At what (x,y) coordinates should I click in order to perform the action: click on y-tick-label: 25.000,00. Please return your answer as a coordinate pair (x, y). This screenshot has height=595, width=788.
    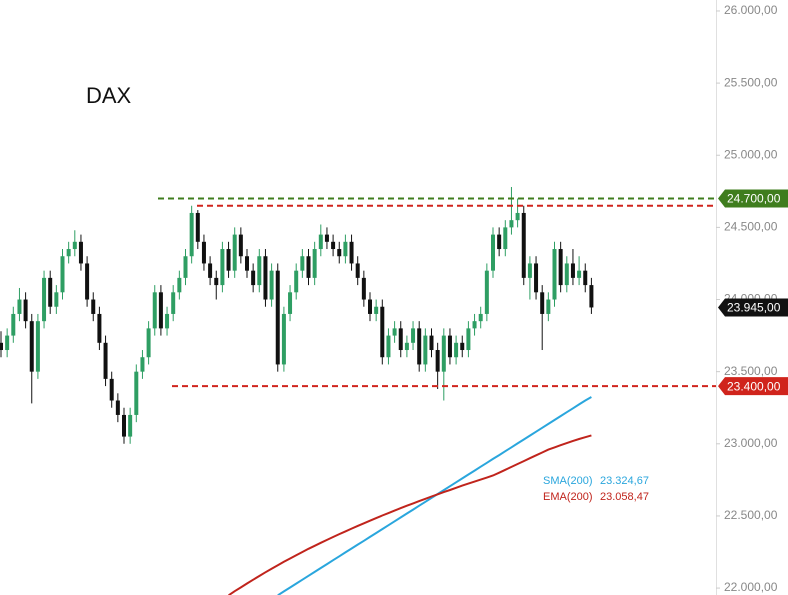
    Looking at the image, I should click on (751, 154).